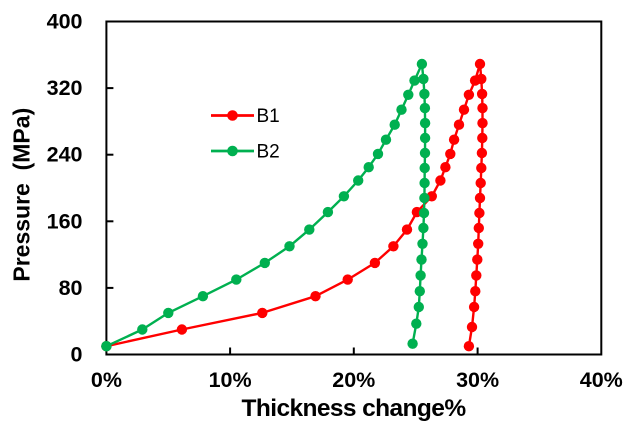 The height and width of the screenshot is (433, 635). Describe the element at coordinates (477, 380) in the screenshot. I see `svg-text: 30%` at that location.